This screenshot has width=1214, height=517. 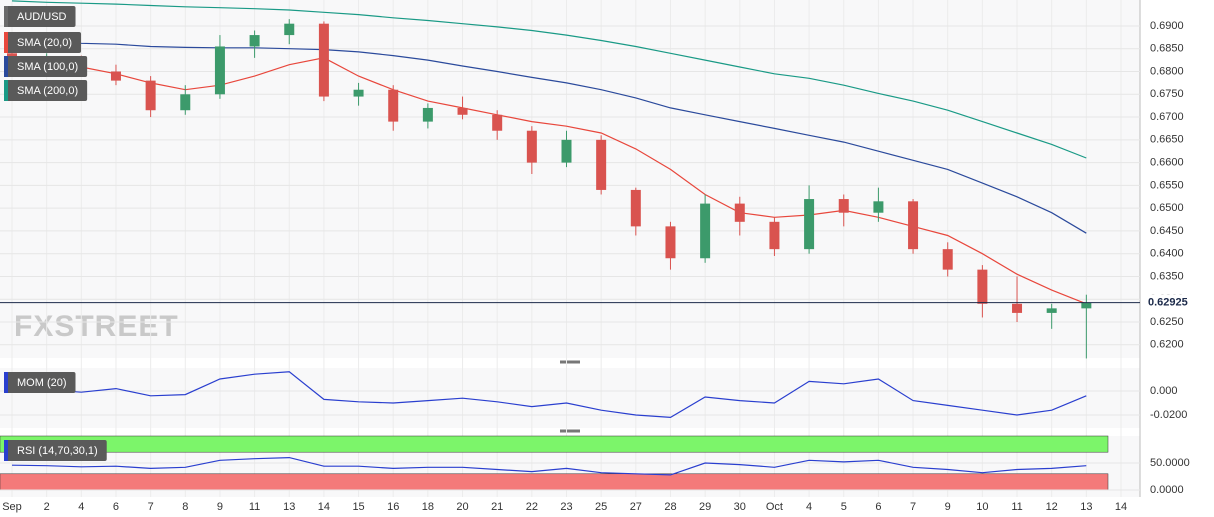 What do you see at coordinates (809, 507) in the screenshot?
I see `x-tick-label: 4` at bounding box center [809, 507].